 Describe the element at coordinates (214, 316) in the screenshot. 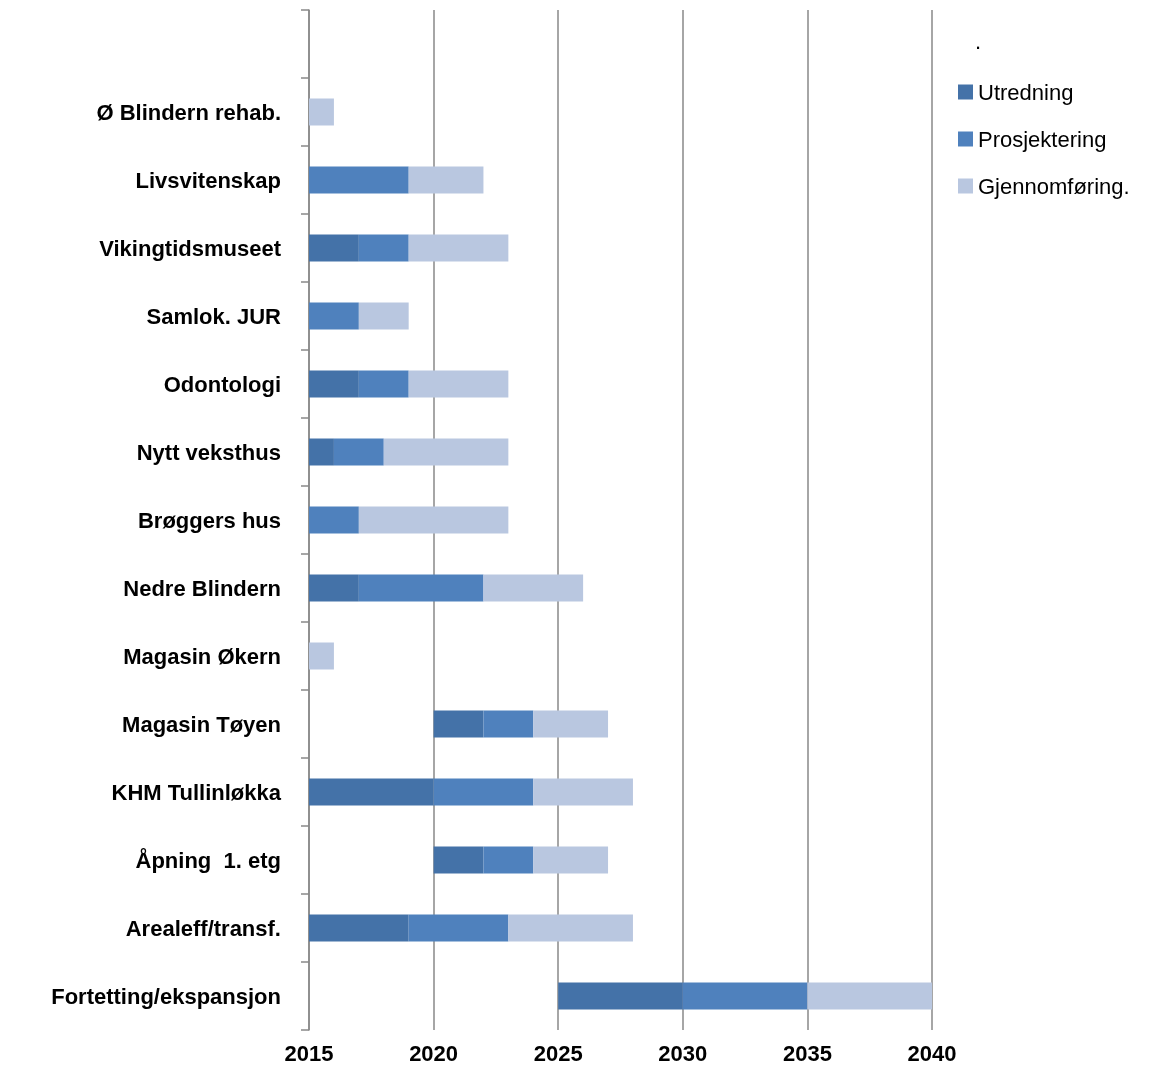

I see `y-tick-label: Samlok. JUR` at that location.